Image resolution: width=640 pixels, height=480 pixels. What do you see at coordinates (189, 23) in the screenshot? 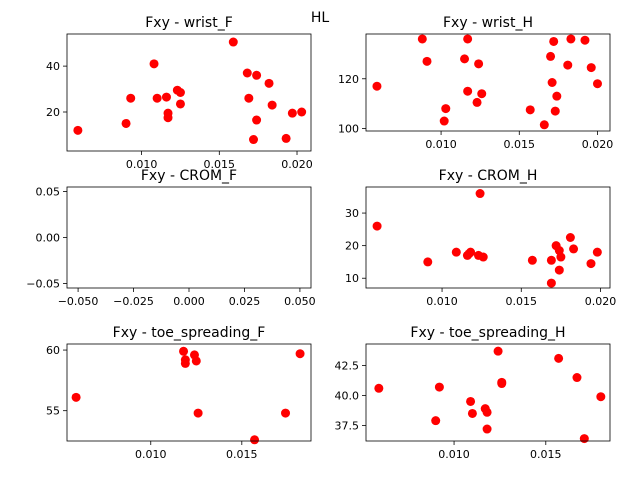
I see `subplot-title: Fxy - wrist_F` at bounding box center [189, 23].